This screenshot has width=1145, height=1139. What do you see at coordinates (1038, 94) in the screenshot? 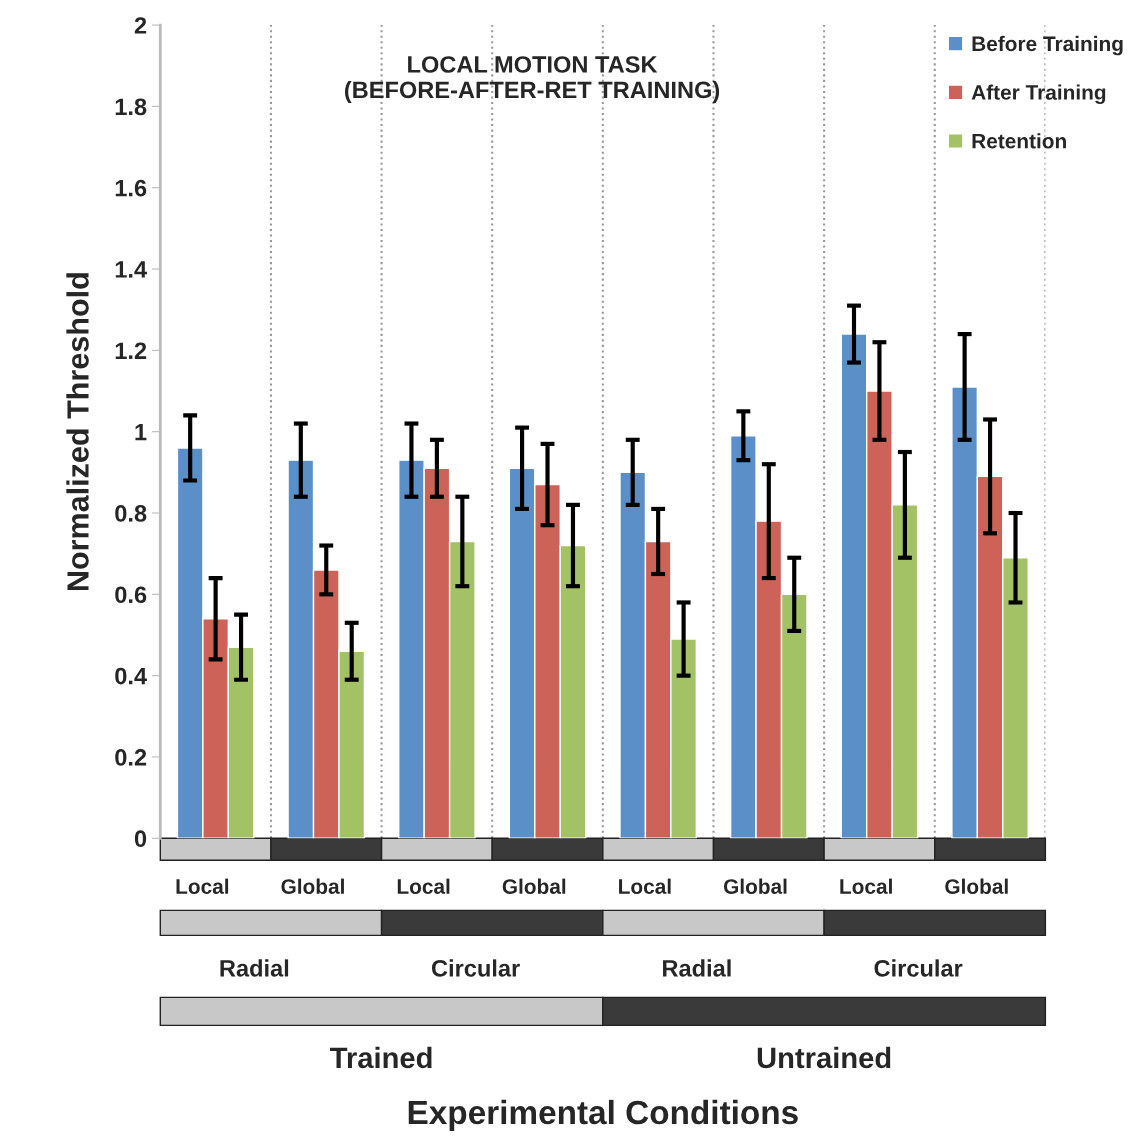
I see `legend-label: After Training` at bounding box center [1038, 94].